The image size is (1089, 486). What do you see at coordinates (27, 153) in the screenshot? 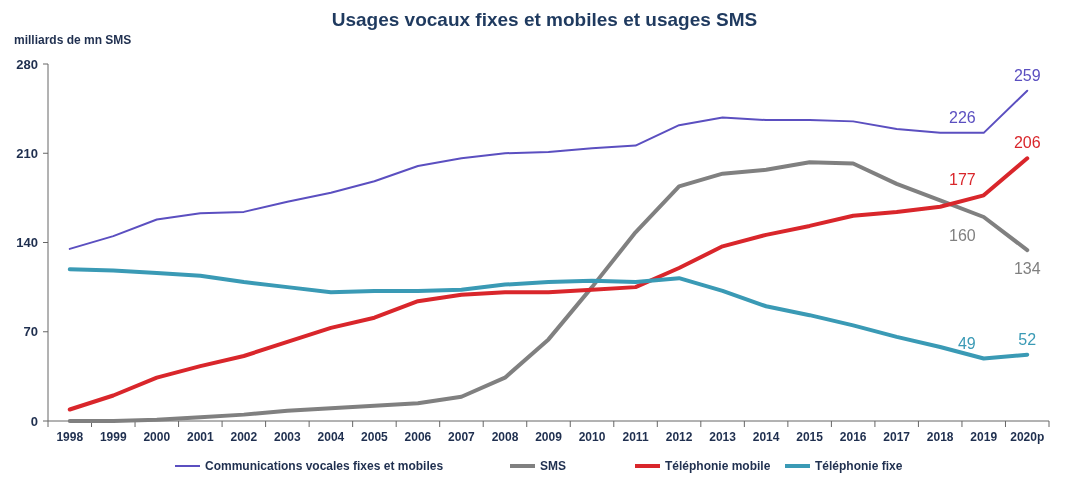
I see `y-tick-label: 210` at bounding box center [27, 153].